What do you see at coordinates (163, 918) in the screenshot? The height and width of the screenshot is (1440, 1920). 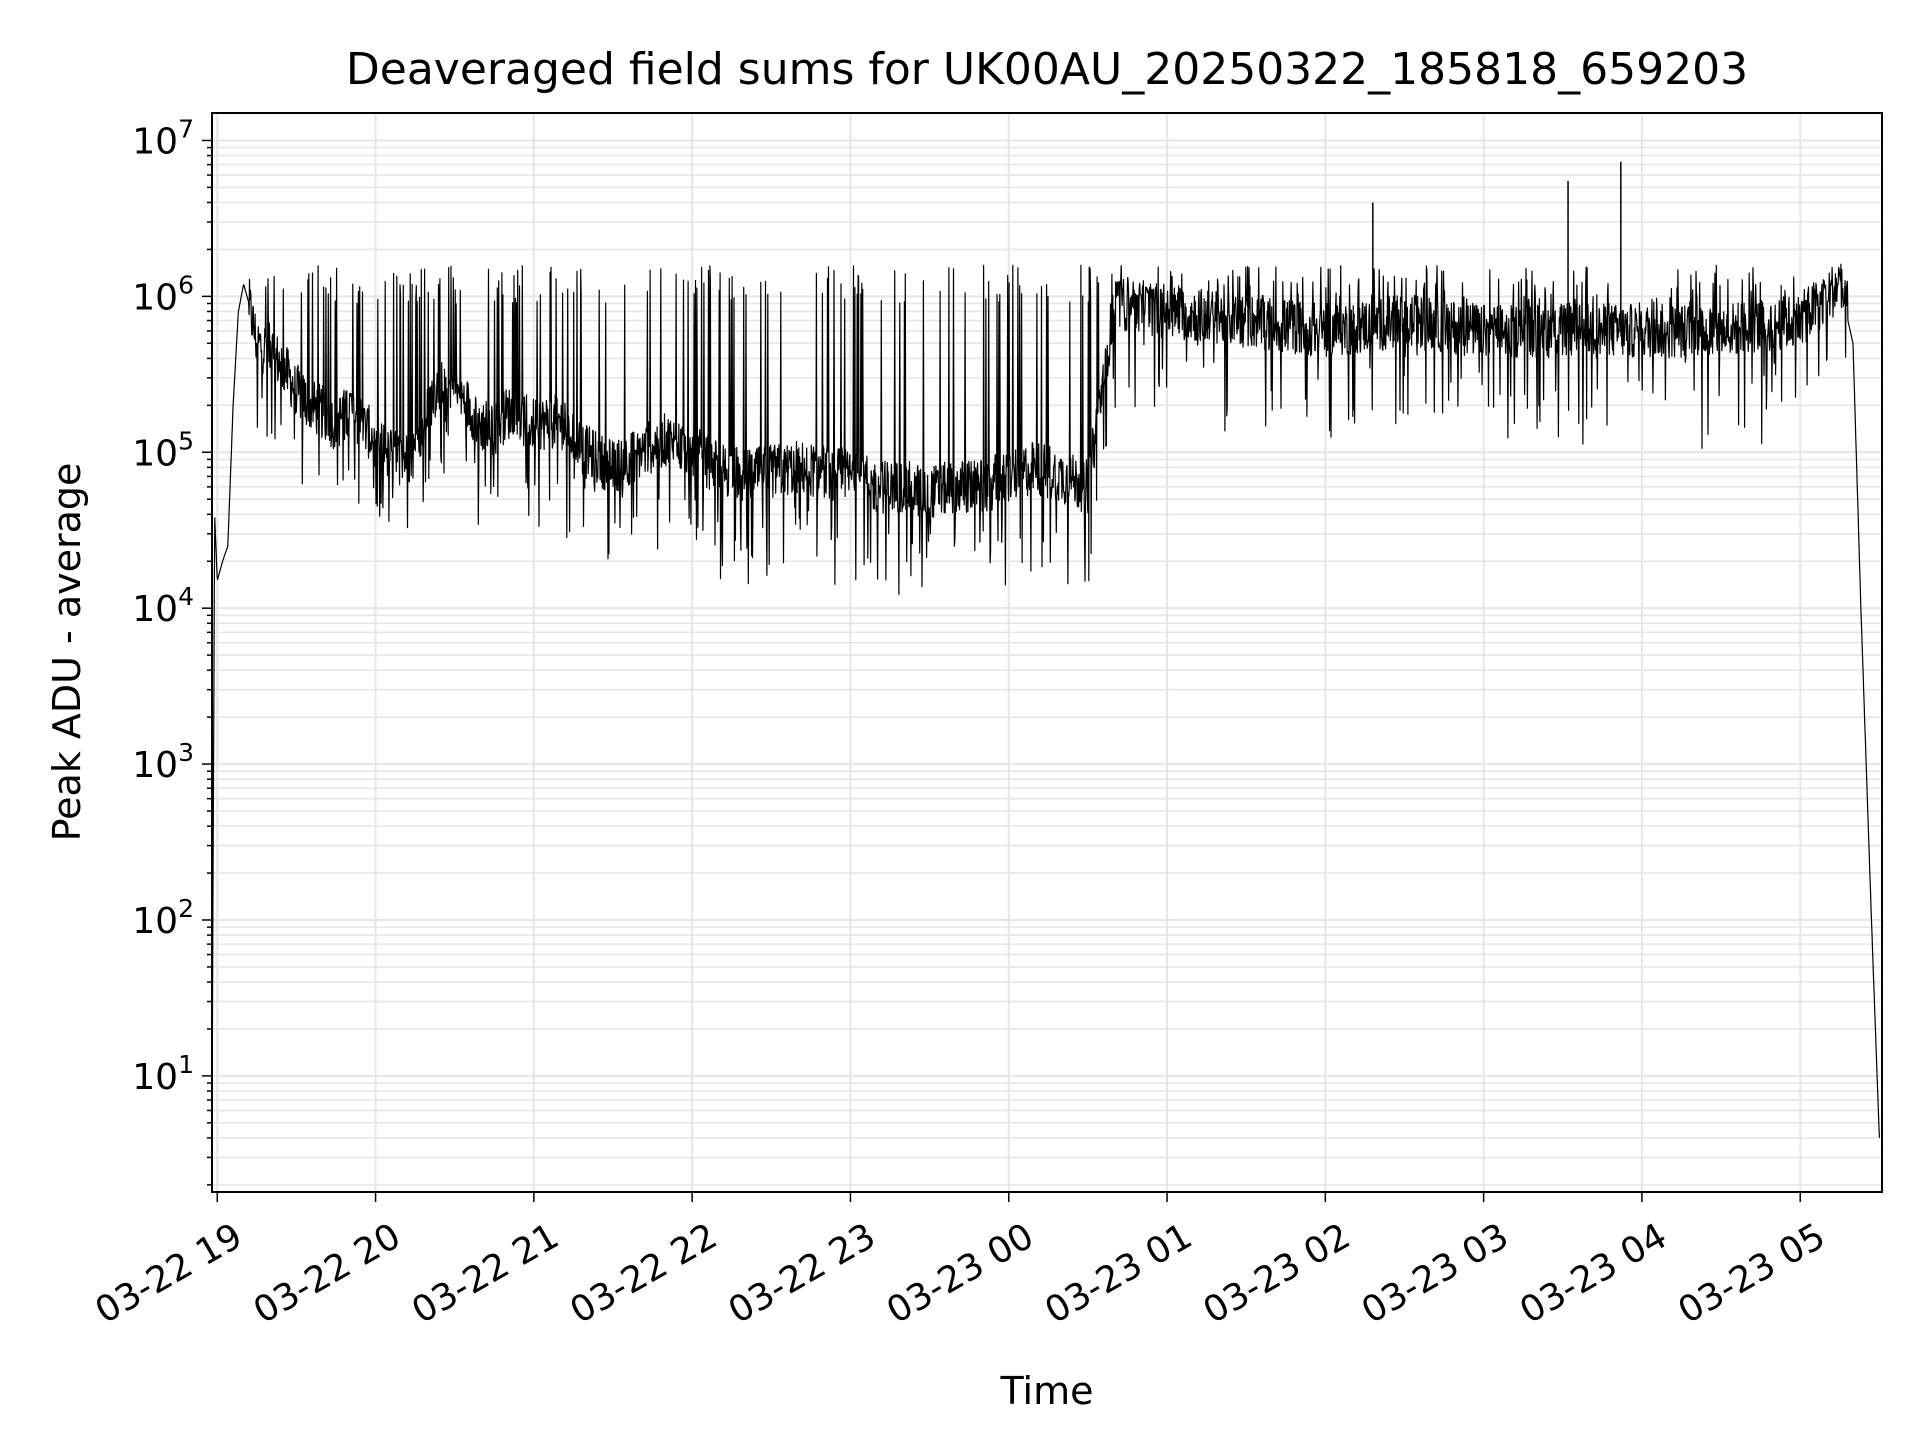 I see `y-tick-label: 10²` at bounding box center [163, 918].